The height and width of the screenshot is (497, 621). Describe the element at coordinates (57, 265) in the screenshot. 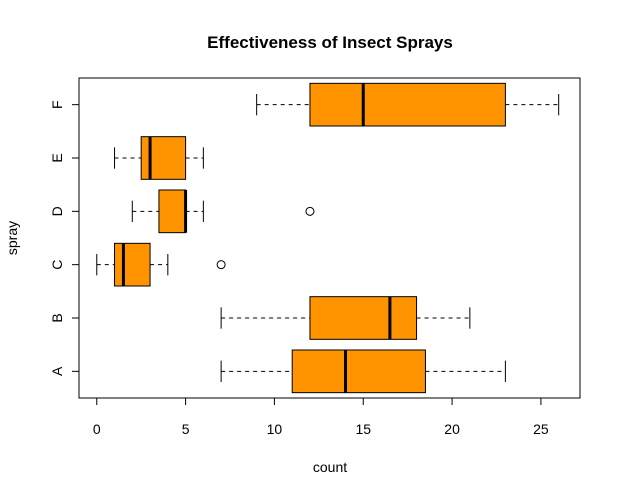

I see `y-tick-label: C` at that location.